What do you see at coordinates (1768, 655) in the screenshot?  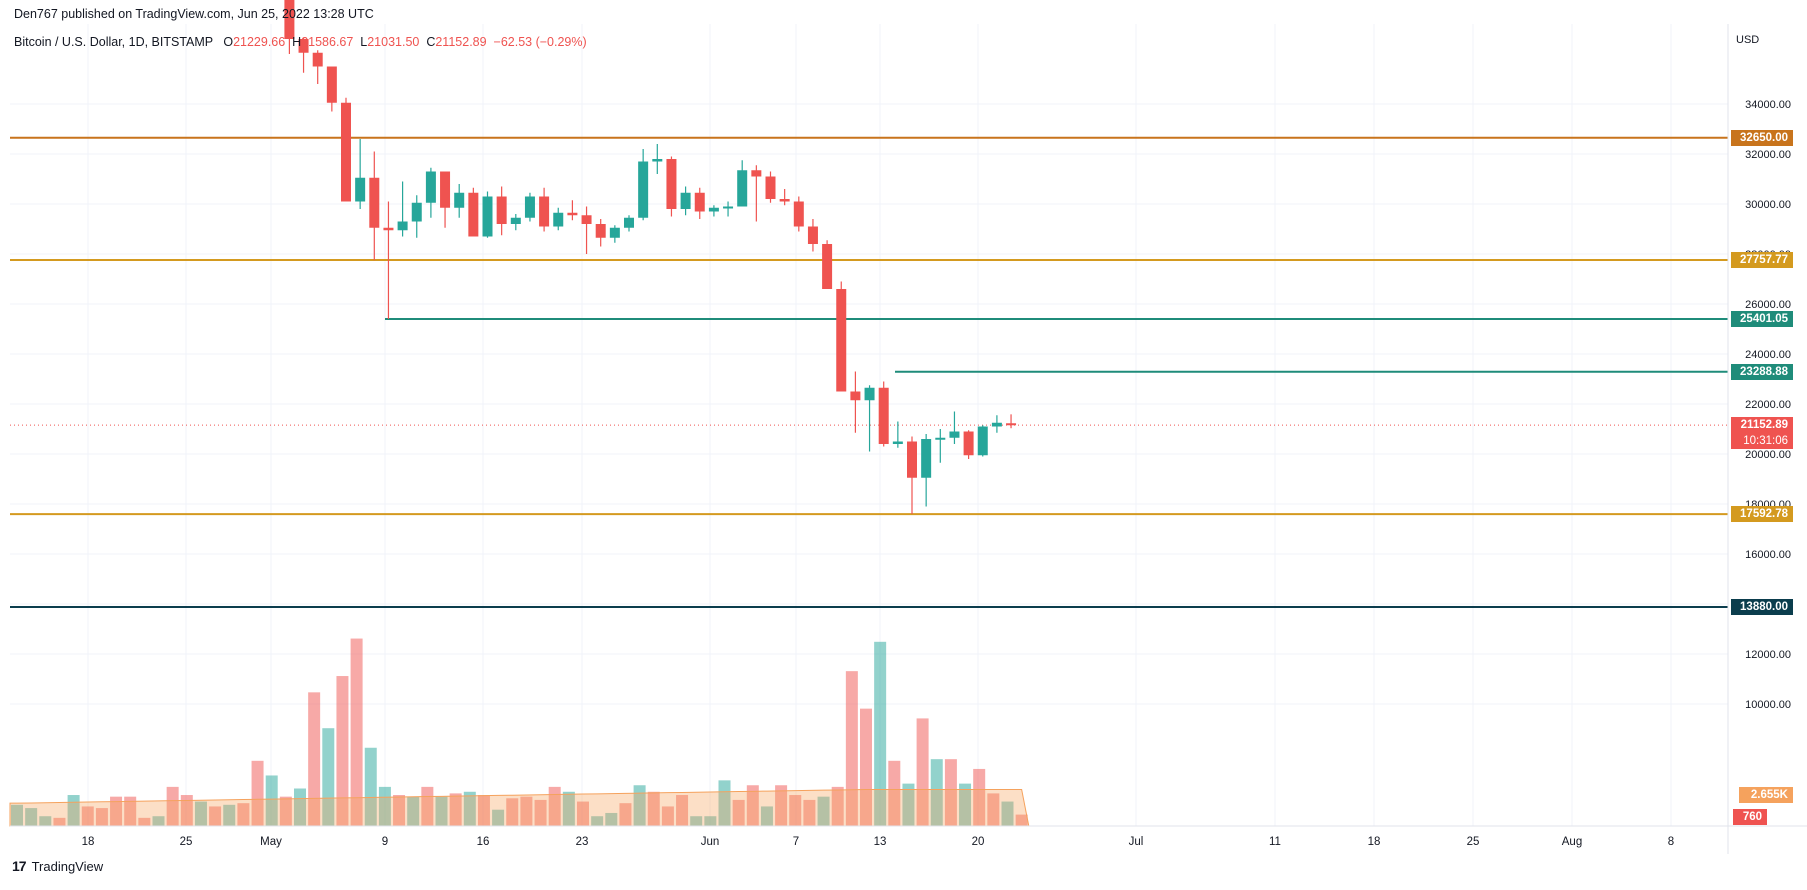 I see `y-tick-label: 12000.00` at bounding box center [1768, 655].